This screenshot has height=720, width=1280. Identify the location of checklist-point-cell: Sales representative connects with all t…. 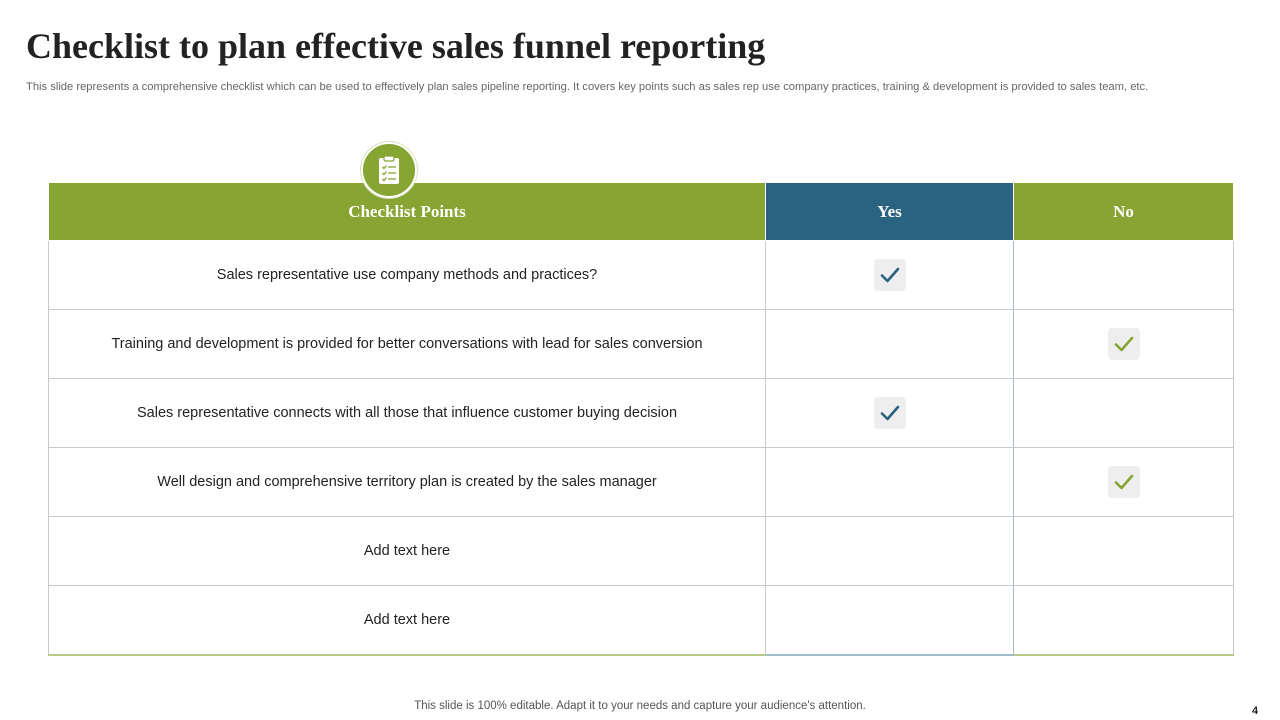
(407, 413).